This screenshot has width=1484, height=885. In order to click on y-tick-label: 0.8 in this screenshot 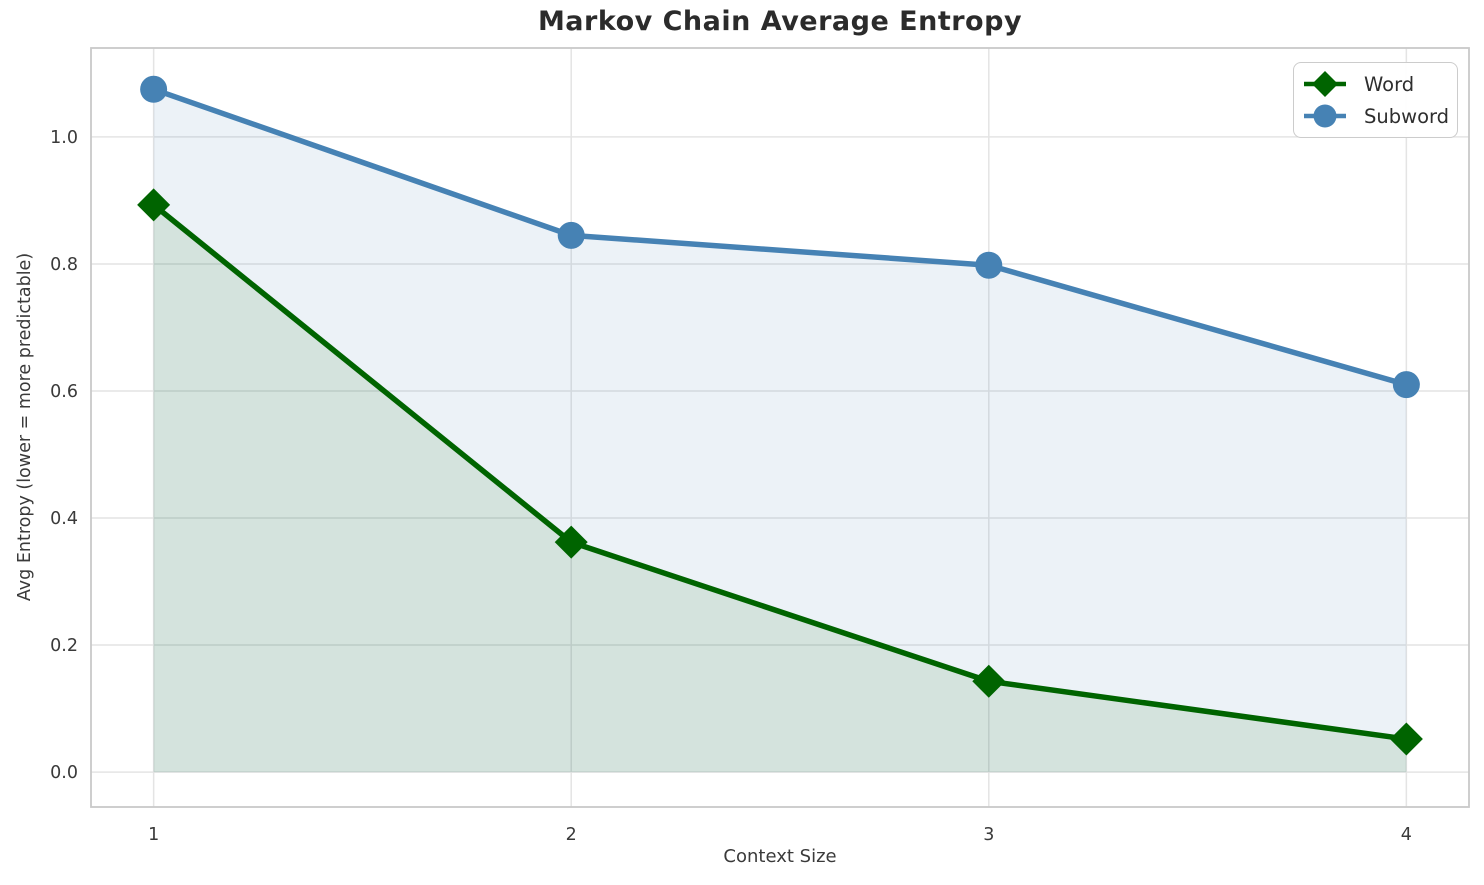, I will do `click(64, 265)`.